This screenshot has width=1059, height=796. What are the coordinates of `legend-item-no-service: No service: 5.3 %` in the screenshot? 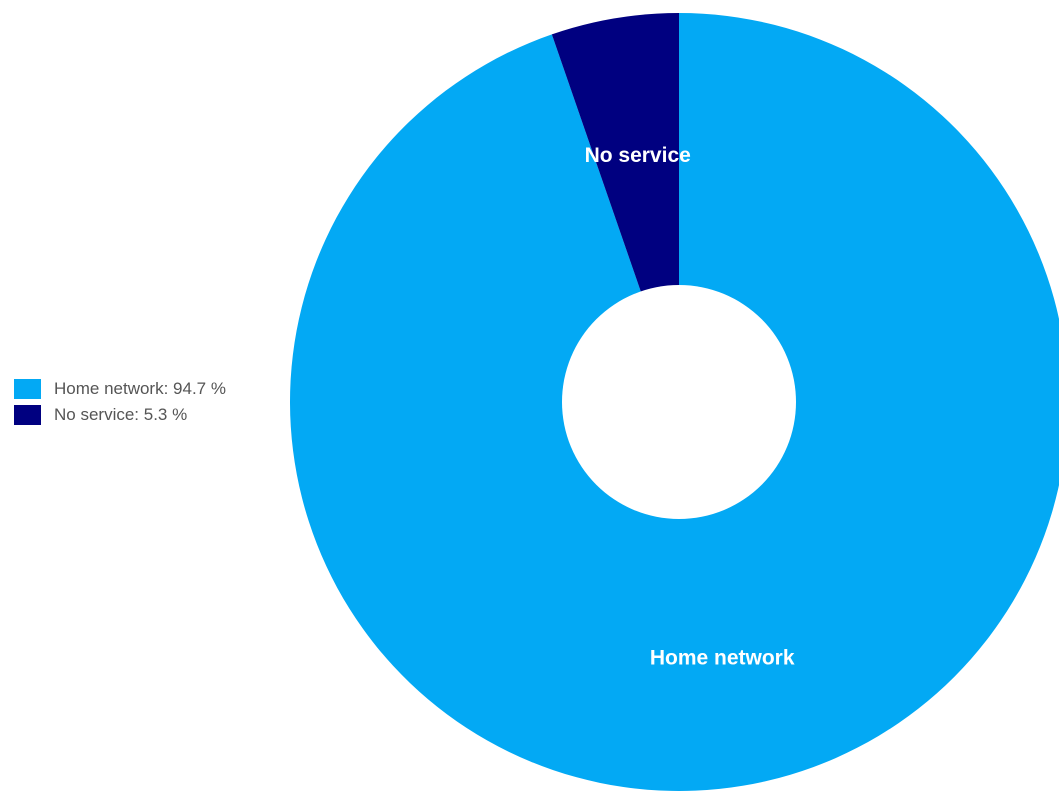 It's located at (120, 415).